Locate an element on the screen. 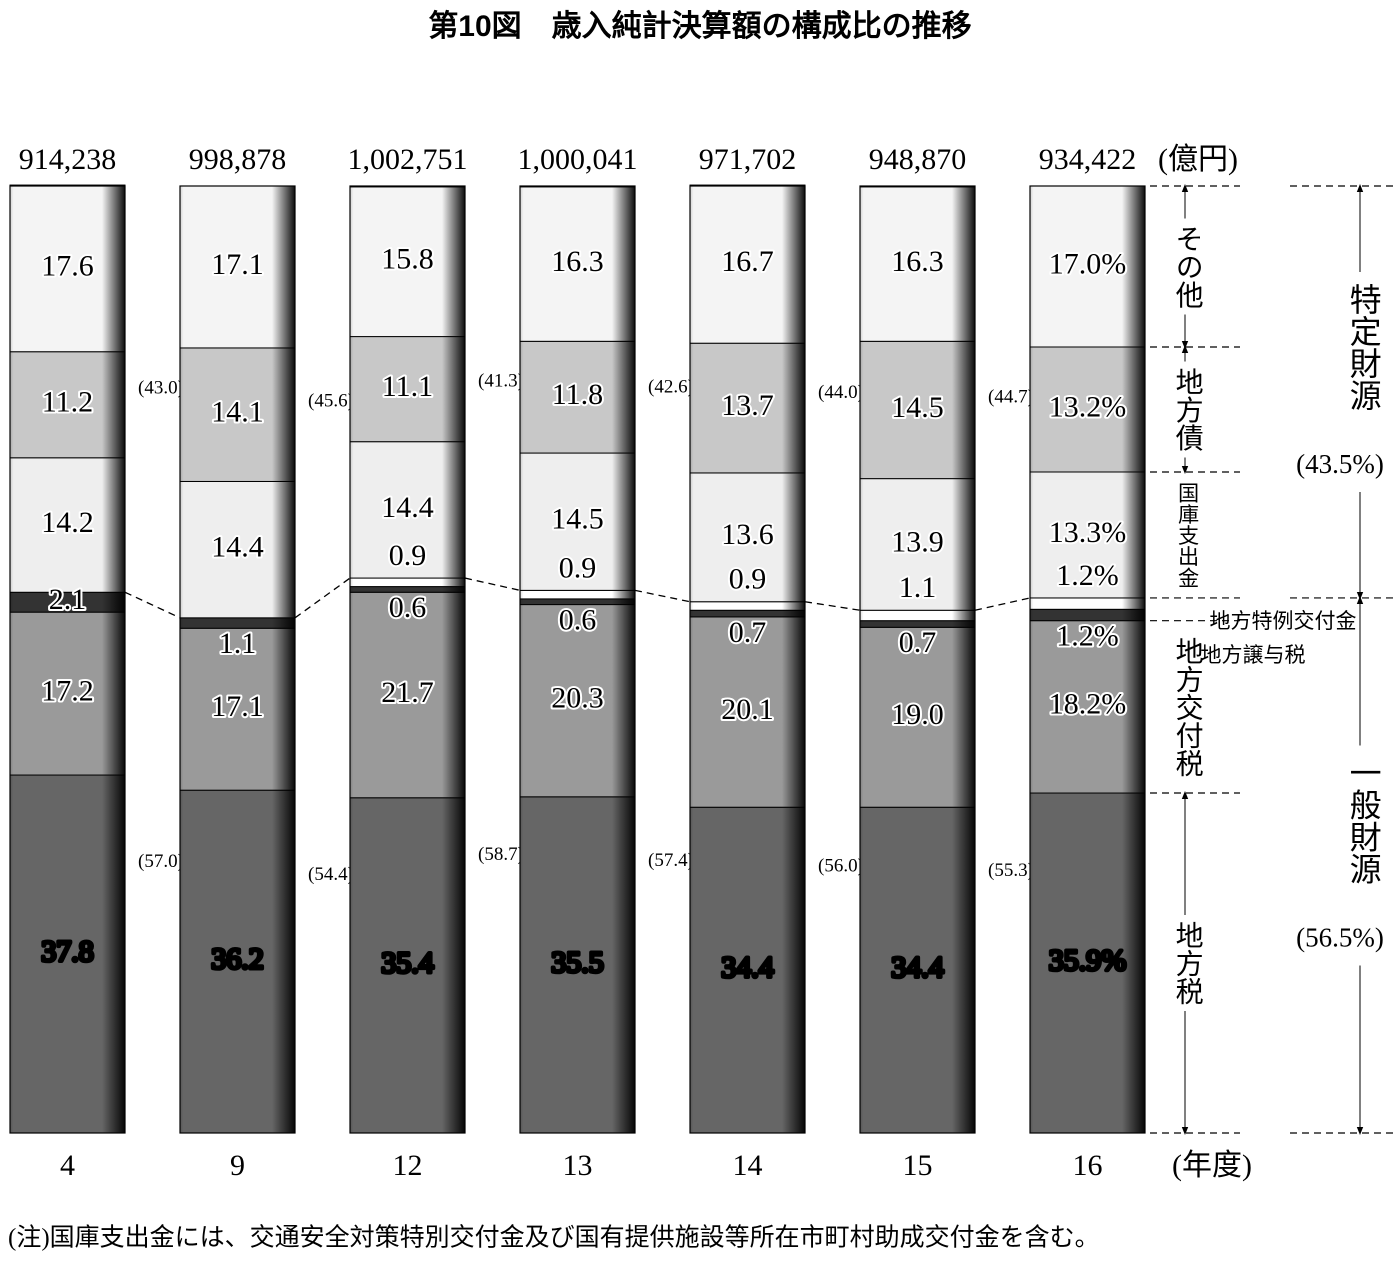  total-label: 1,000,041 is located at coordinates (578, 159).